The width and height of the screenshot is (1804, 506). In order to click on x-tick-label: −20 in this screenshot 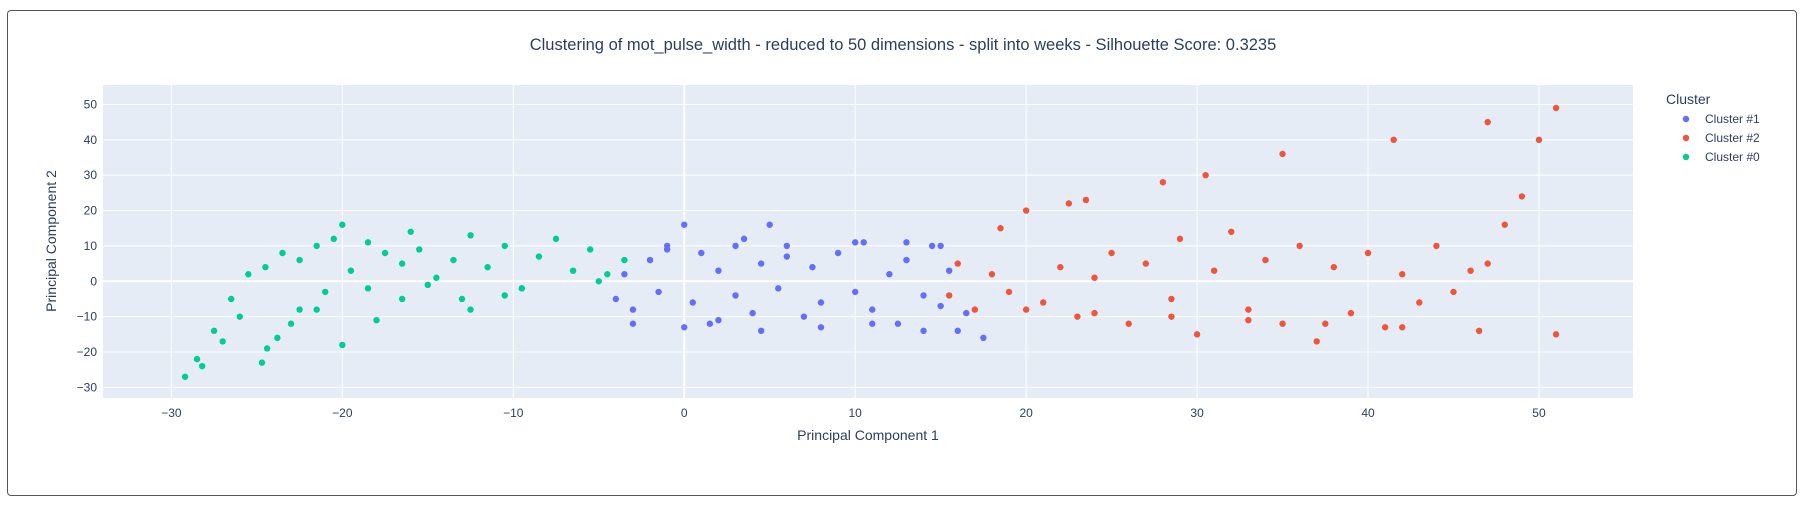, I will do `click(342, 413)`.